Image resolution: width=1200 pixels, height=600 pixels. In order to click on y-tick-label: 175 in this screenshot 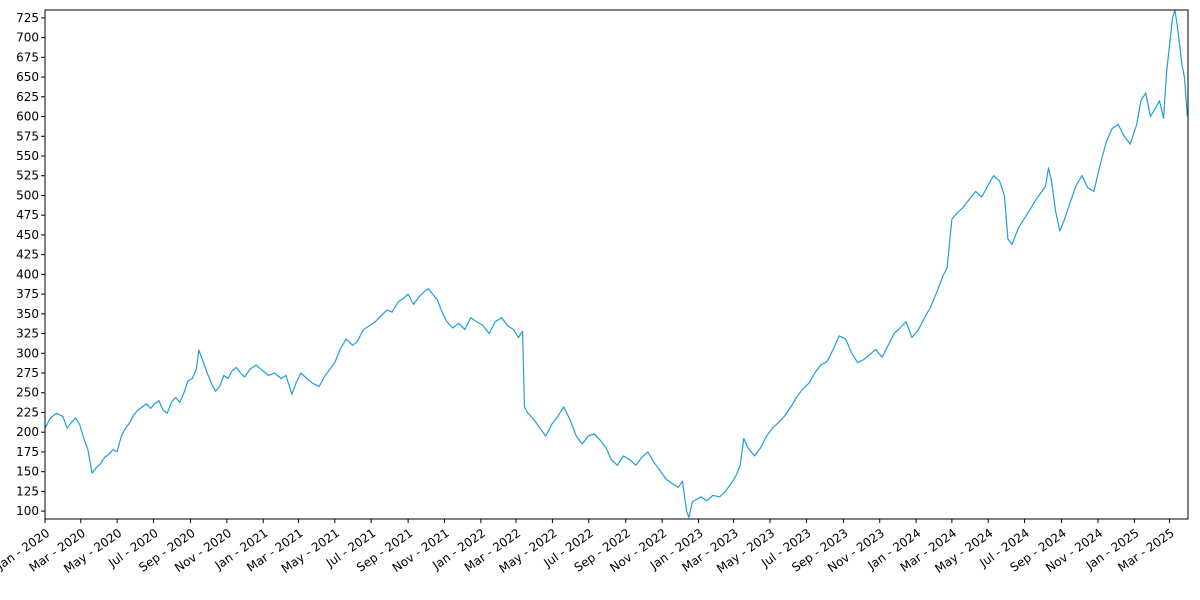, I will do `click(27, 452)`.